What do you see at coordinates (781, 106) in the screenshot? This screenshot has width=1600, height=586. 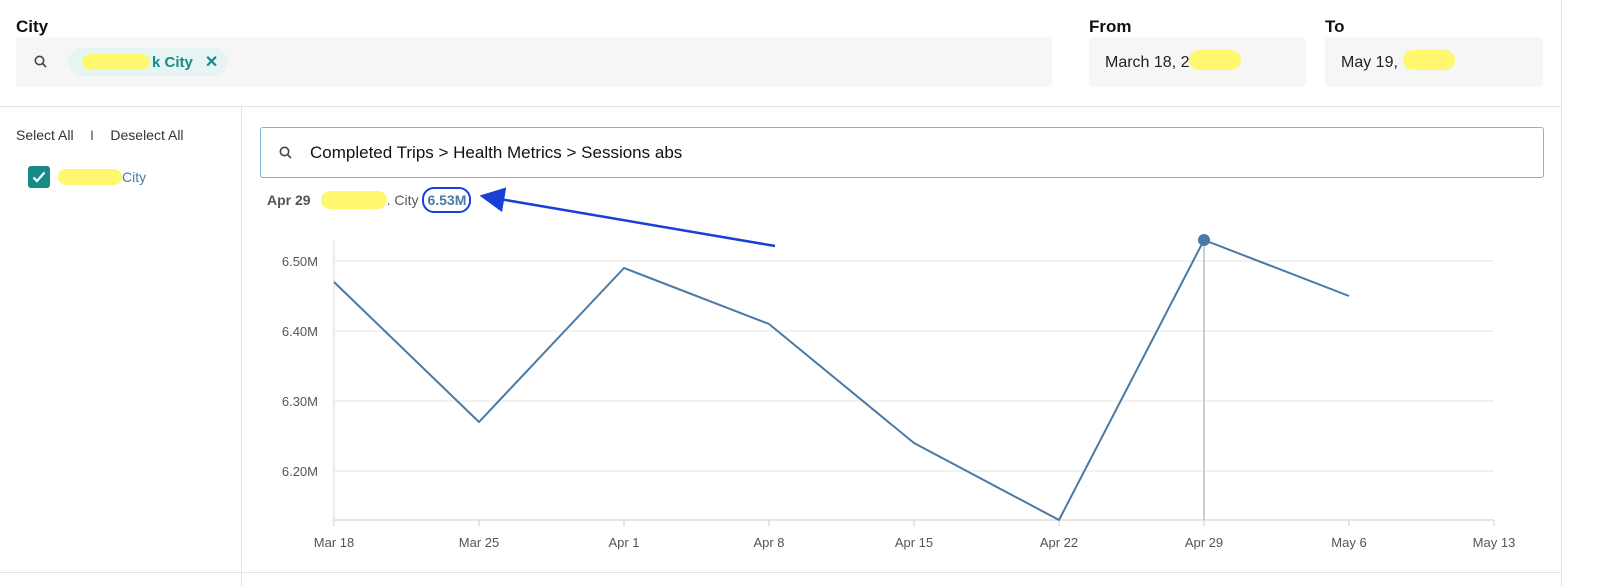 I see `header-divider` at bounding box center [781, 106].